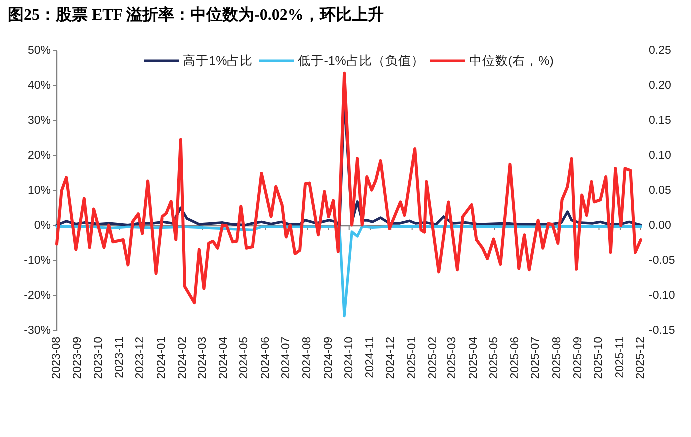  Describe the element at coordinates (37, 296) in the screenshot. I see `y-tick-label: -20%` at that location.